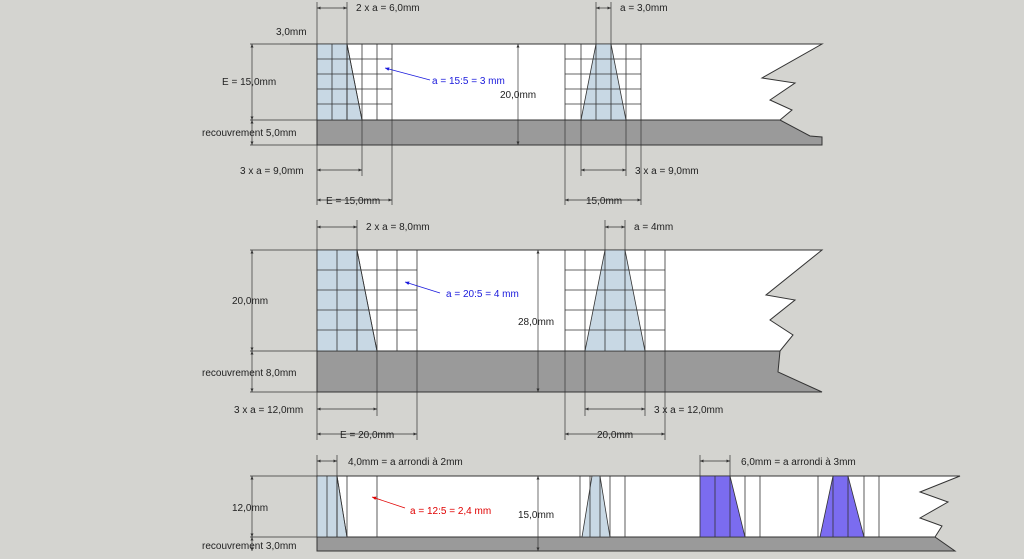 Image resolution: width=1024 pixels, height=559 pixels. I want to click on dim-a-4mm-right: a = 4mm, so click(653, 227).